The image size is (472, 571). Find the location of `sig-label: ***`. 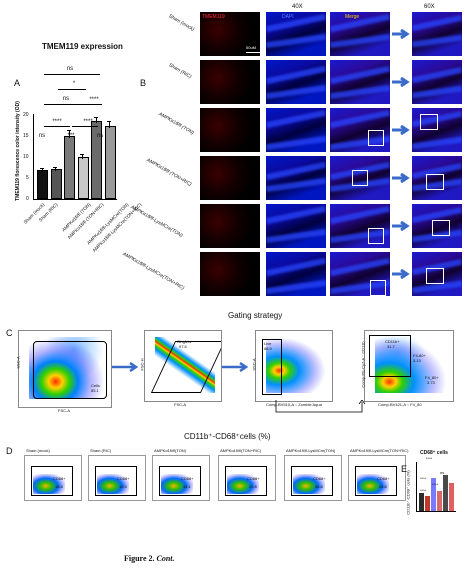

sig-label: *** is located at coordinates (71, 136).